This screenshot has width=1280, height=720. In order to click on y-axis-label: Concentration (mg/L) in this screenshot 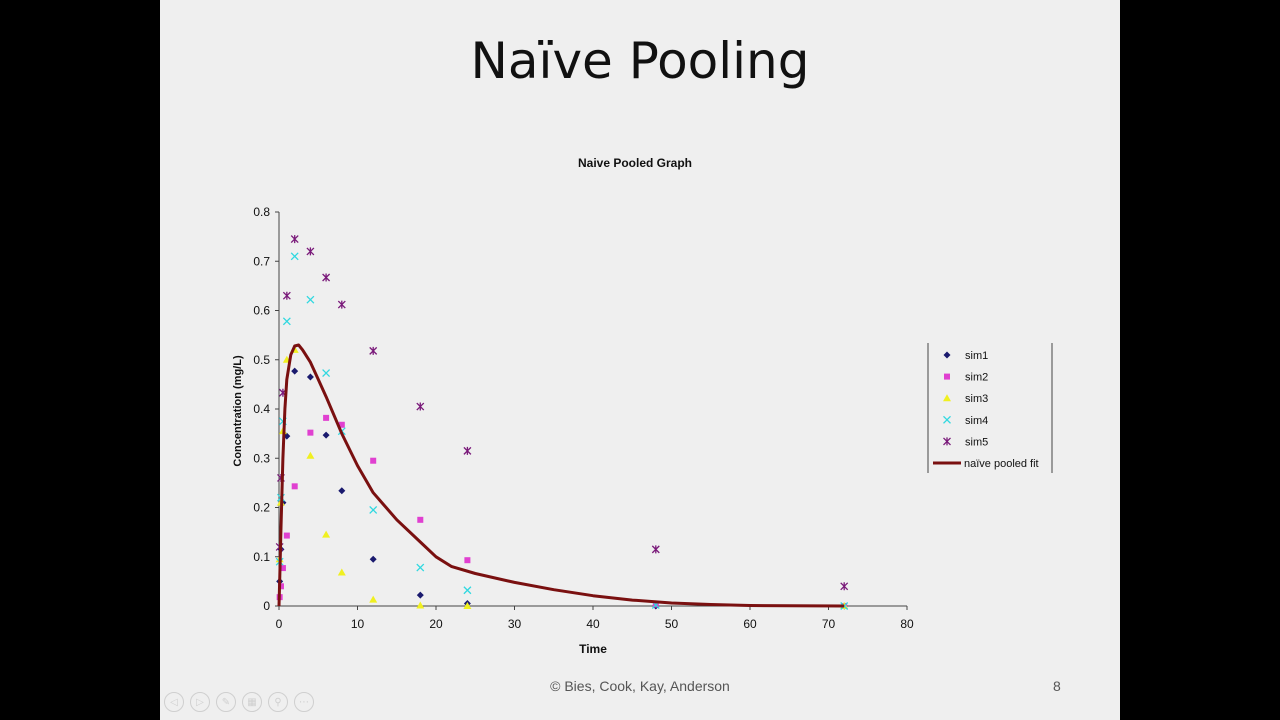, I will do `click(238, 411)`.